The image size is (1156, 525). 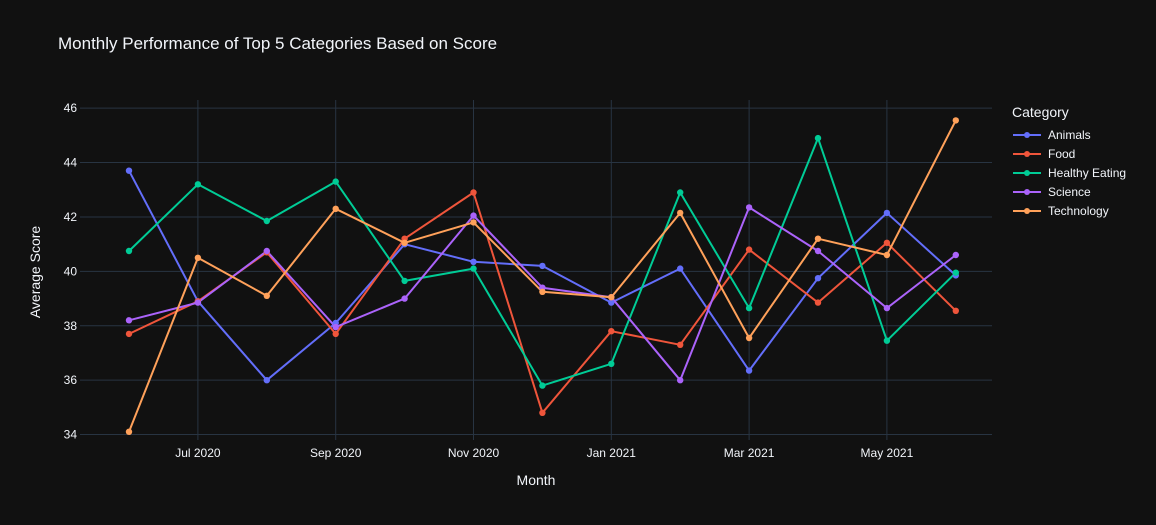 I want to click on legend-item-animals: Animals, so click(x=1069, y=134).